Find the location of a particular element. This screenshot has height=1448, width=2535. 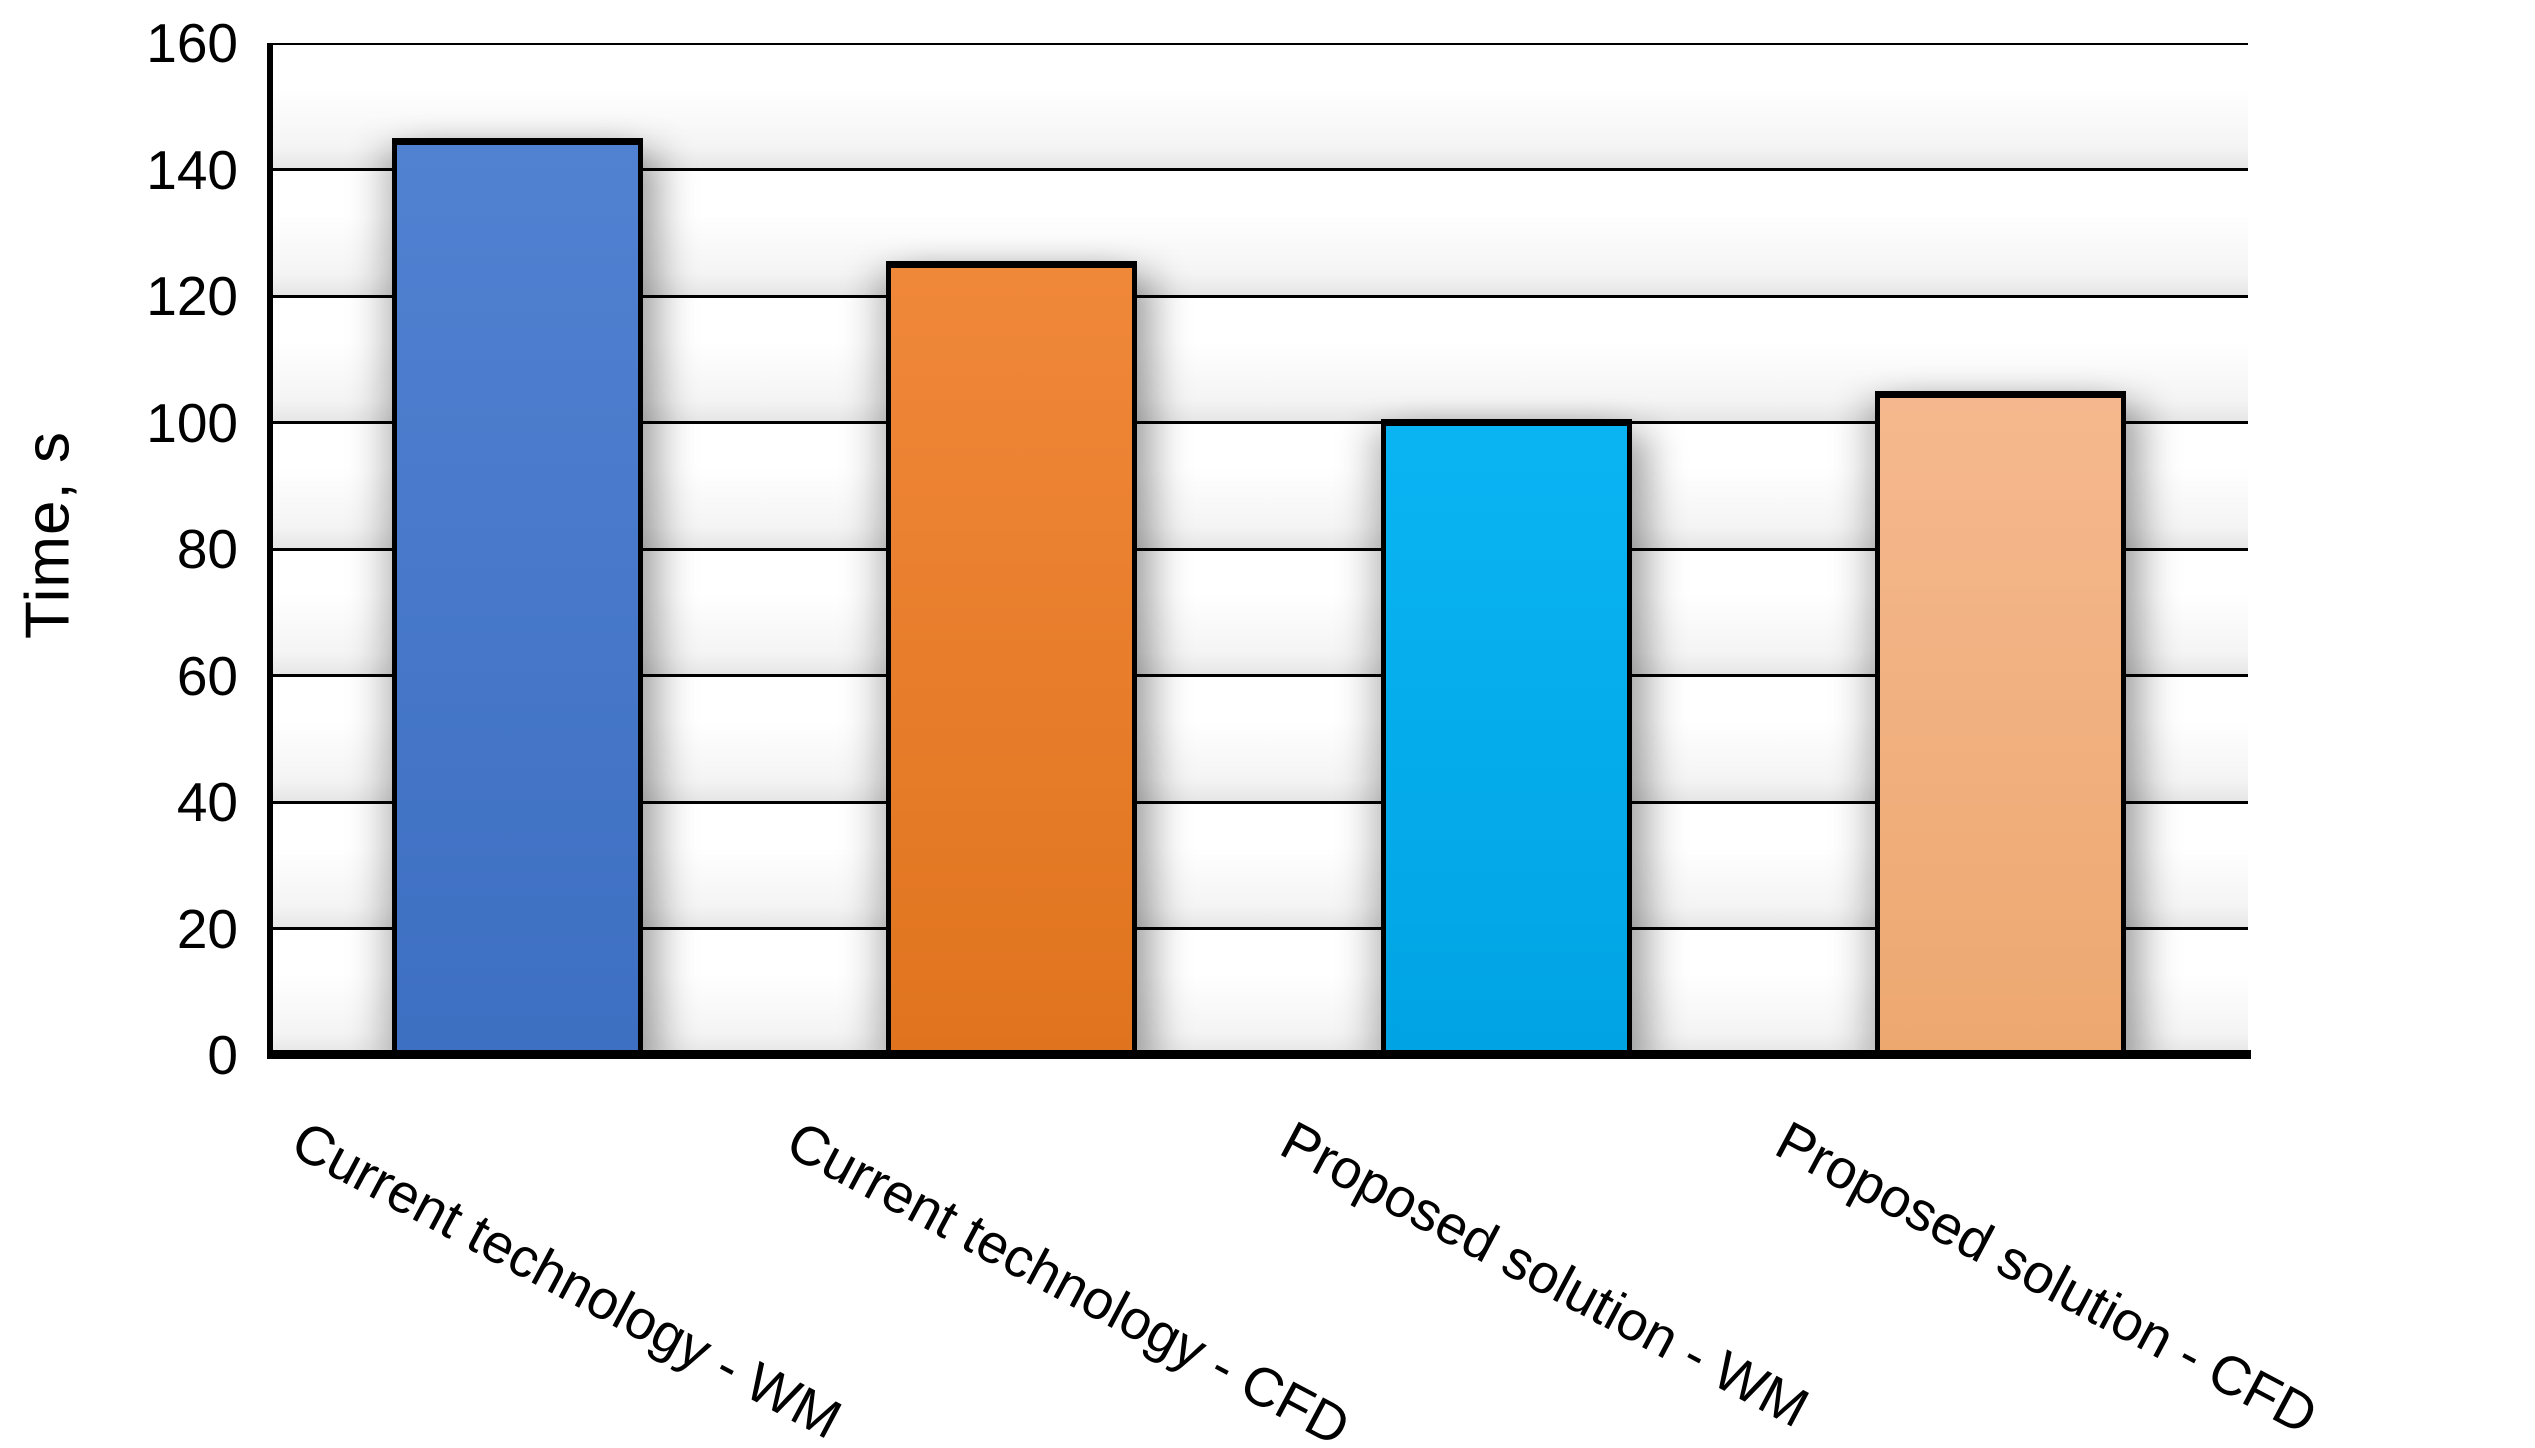

x-axis-line is located at coordinates (1259, 1054).